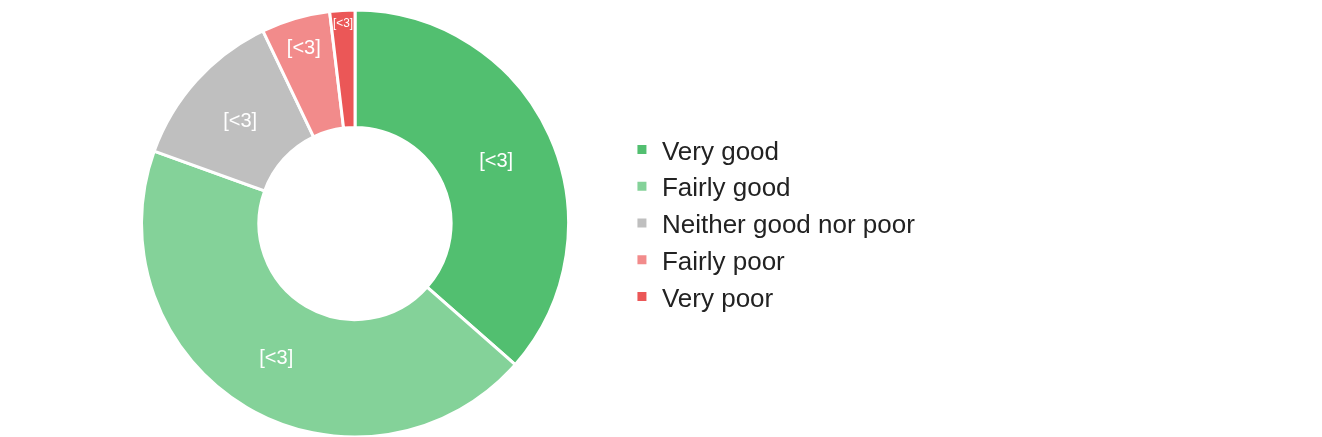 The width and height of the screenshot is (1322, 437). What do you see at coordinates (723, 260) in the screenshot?
I see `legend-label: Fairly poor` at bounding box center [723, 260].